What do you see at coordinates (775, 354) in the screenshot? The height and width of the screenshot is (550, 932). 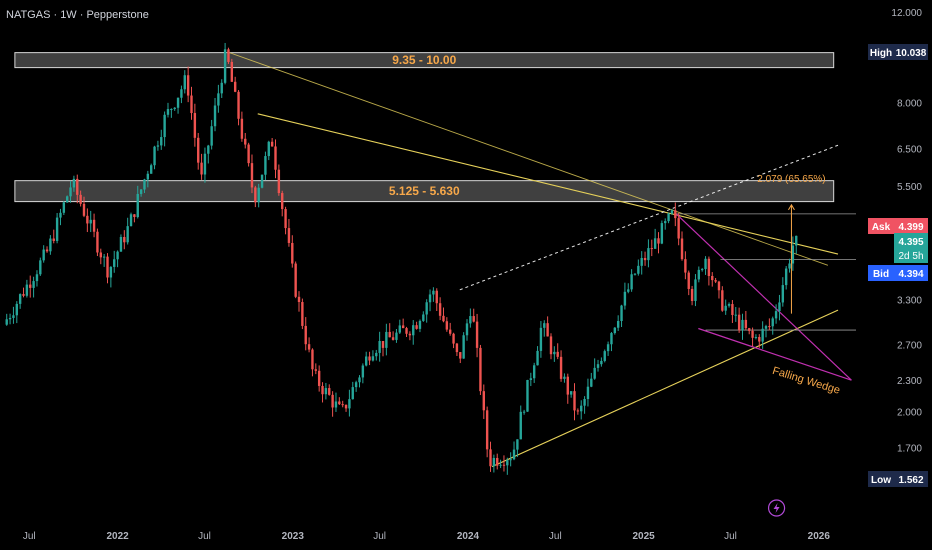 I see `trendline-wedge-bottom` at bounding box center [775, 354].